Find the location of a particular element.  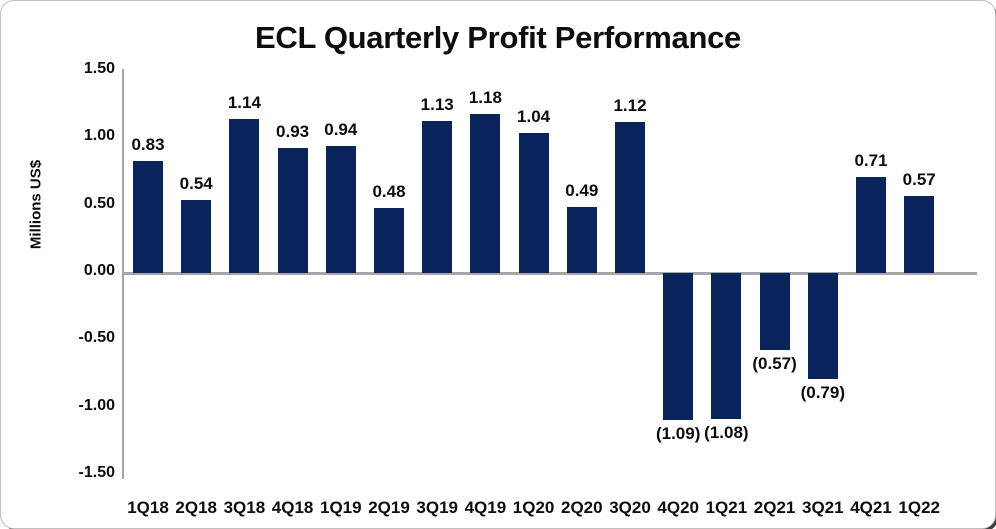

bar-2Q18 is located at coordinates (196, 236).